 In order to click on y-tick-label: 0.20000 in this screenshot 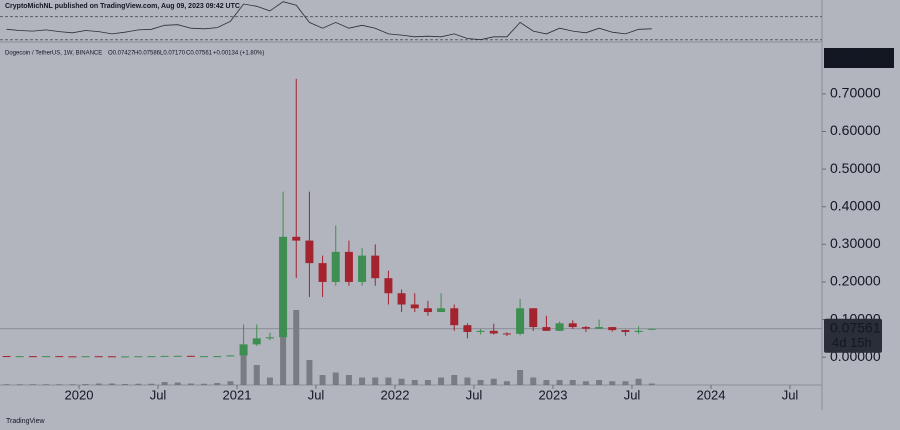, I will do `click(855, 281)`.